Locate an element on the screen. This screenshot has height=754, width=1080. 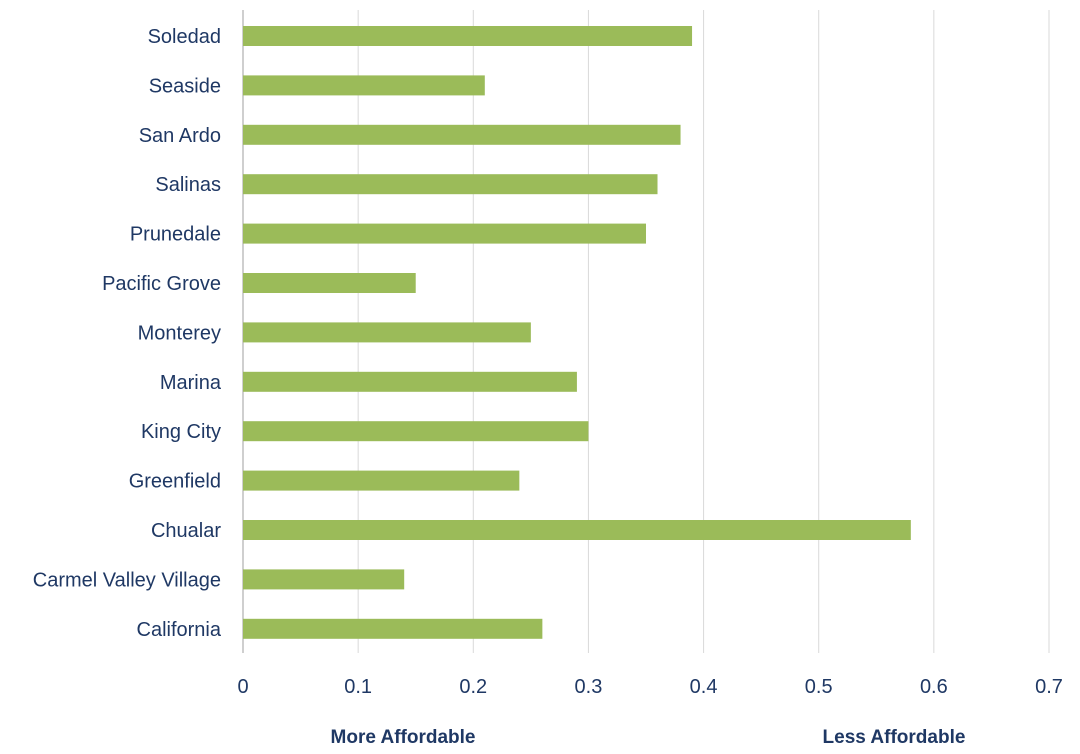
category-label: California is located at coordinates (179, 630).